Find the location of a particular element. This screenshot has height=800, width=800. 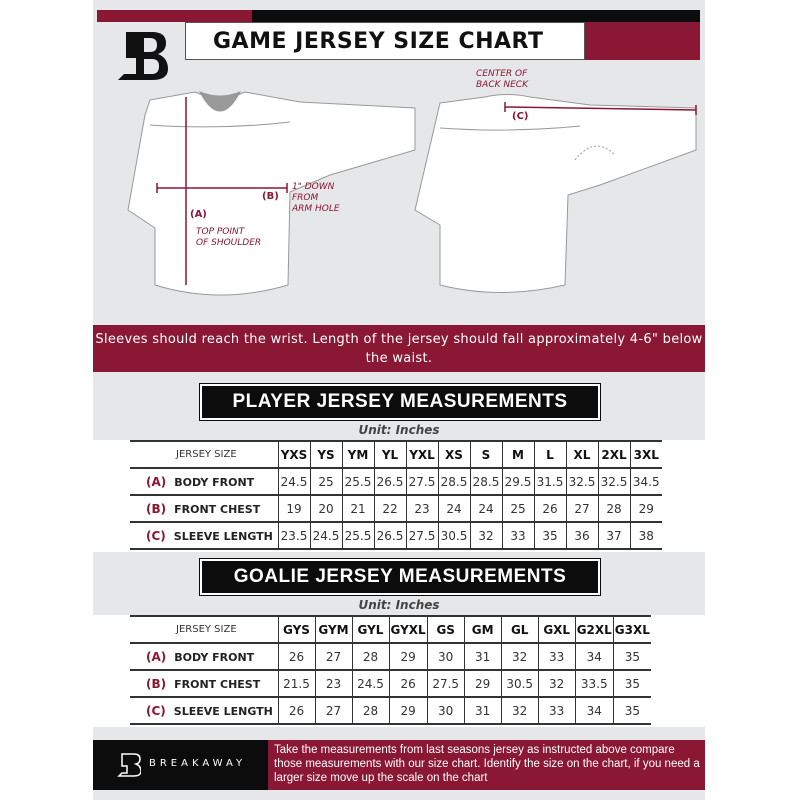

table-cell: 31.5 is located at coordinates (549, 482).